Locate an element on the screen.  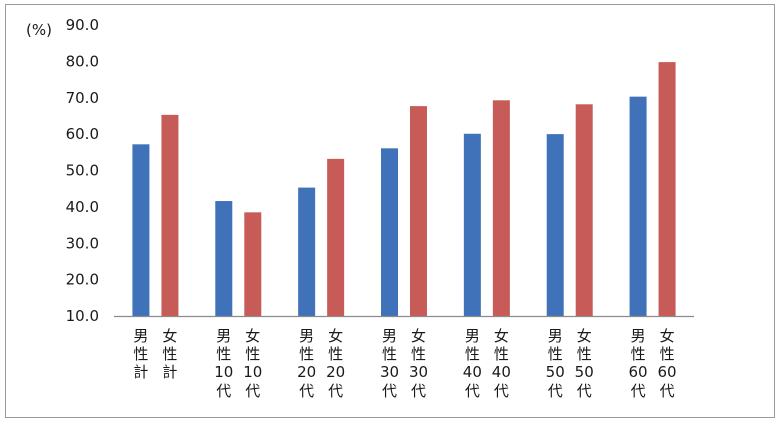
y-tick-label: 60.0 is located at coordinates (82, 134).